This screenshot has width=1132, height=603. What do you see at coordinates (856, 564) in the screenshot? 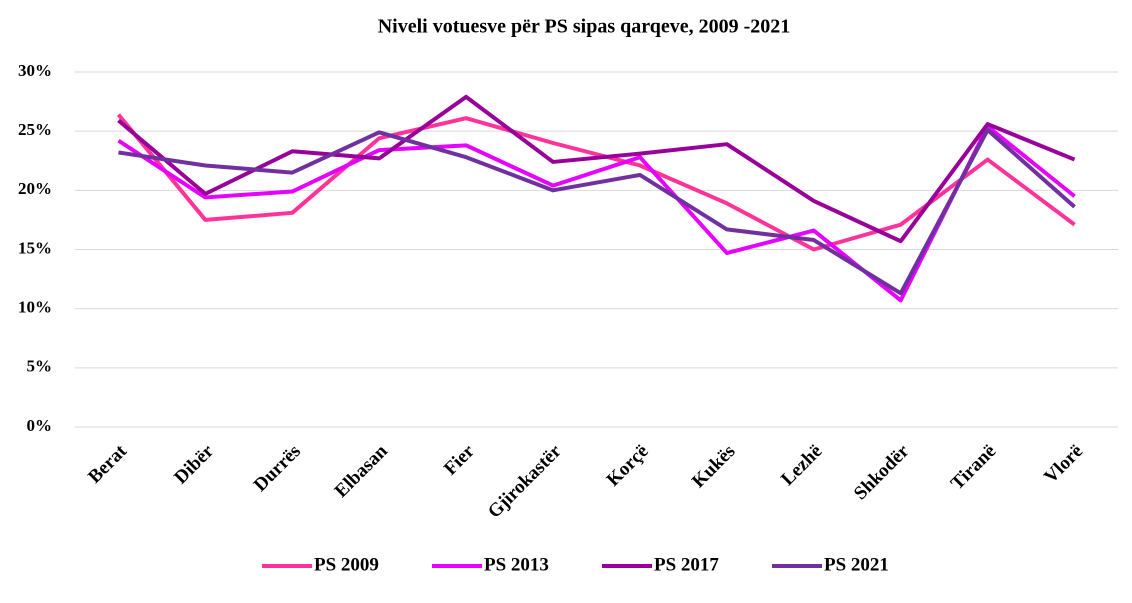
I see `legend-label: PS 2021` at bounding box center [856, 564].